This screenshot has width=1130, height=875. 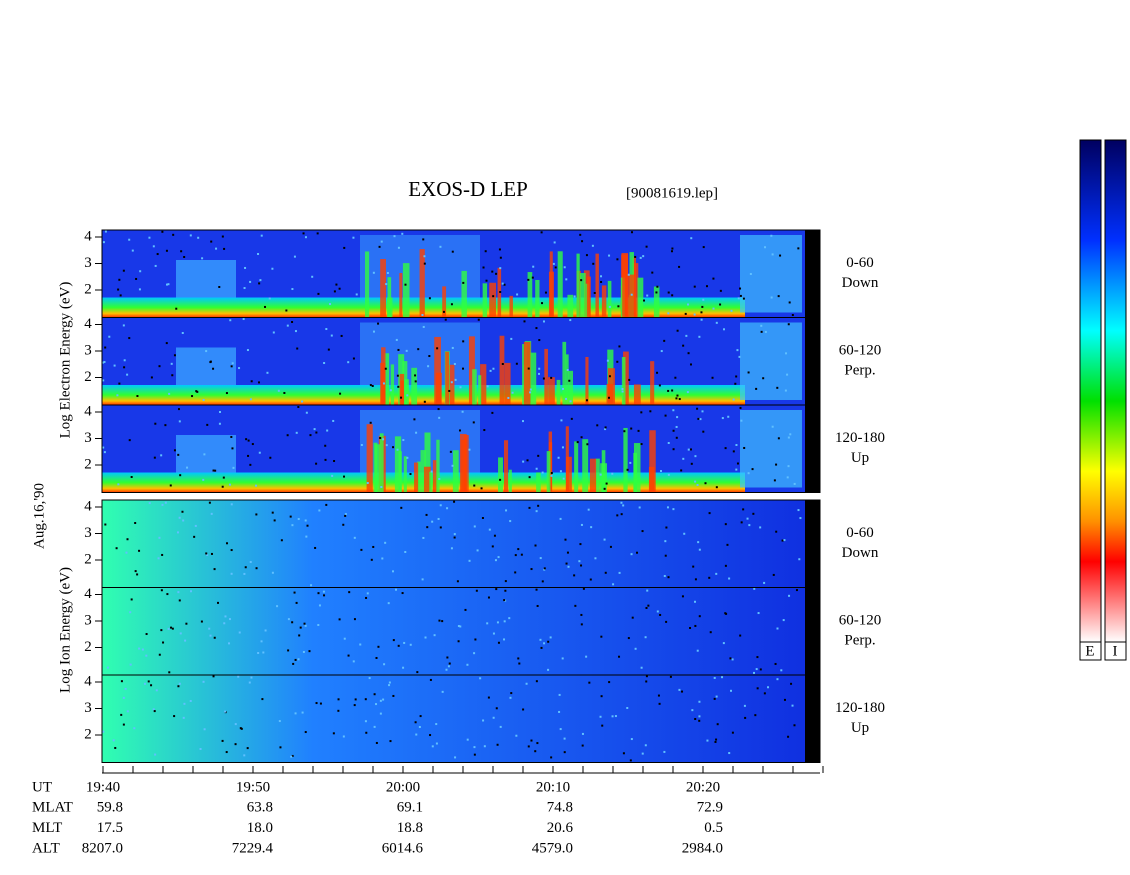 I want to click on y-tick-label: 4, so click(x=88, y=411).